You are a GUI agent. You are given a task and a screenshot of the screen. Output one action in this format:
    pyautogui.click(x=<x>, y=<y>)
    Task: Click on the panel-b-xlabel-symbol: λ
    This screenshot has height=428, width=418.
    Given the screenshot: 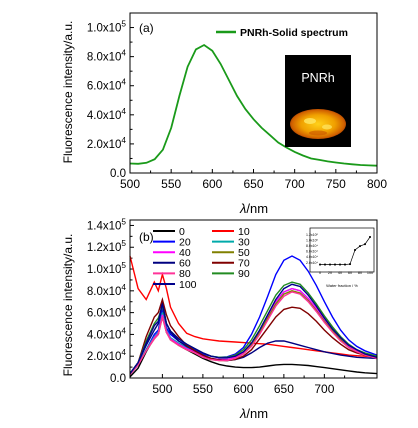 What is the action you would take?
    pyautogui.click(x=242, y=413)
    